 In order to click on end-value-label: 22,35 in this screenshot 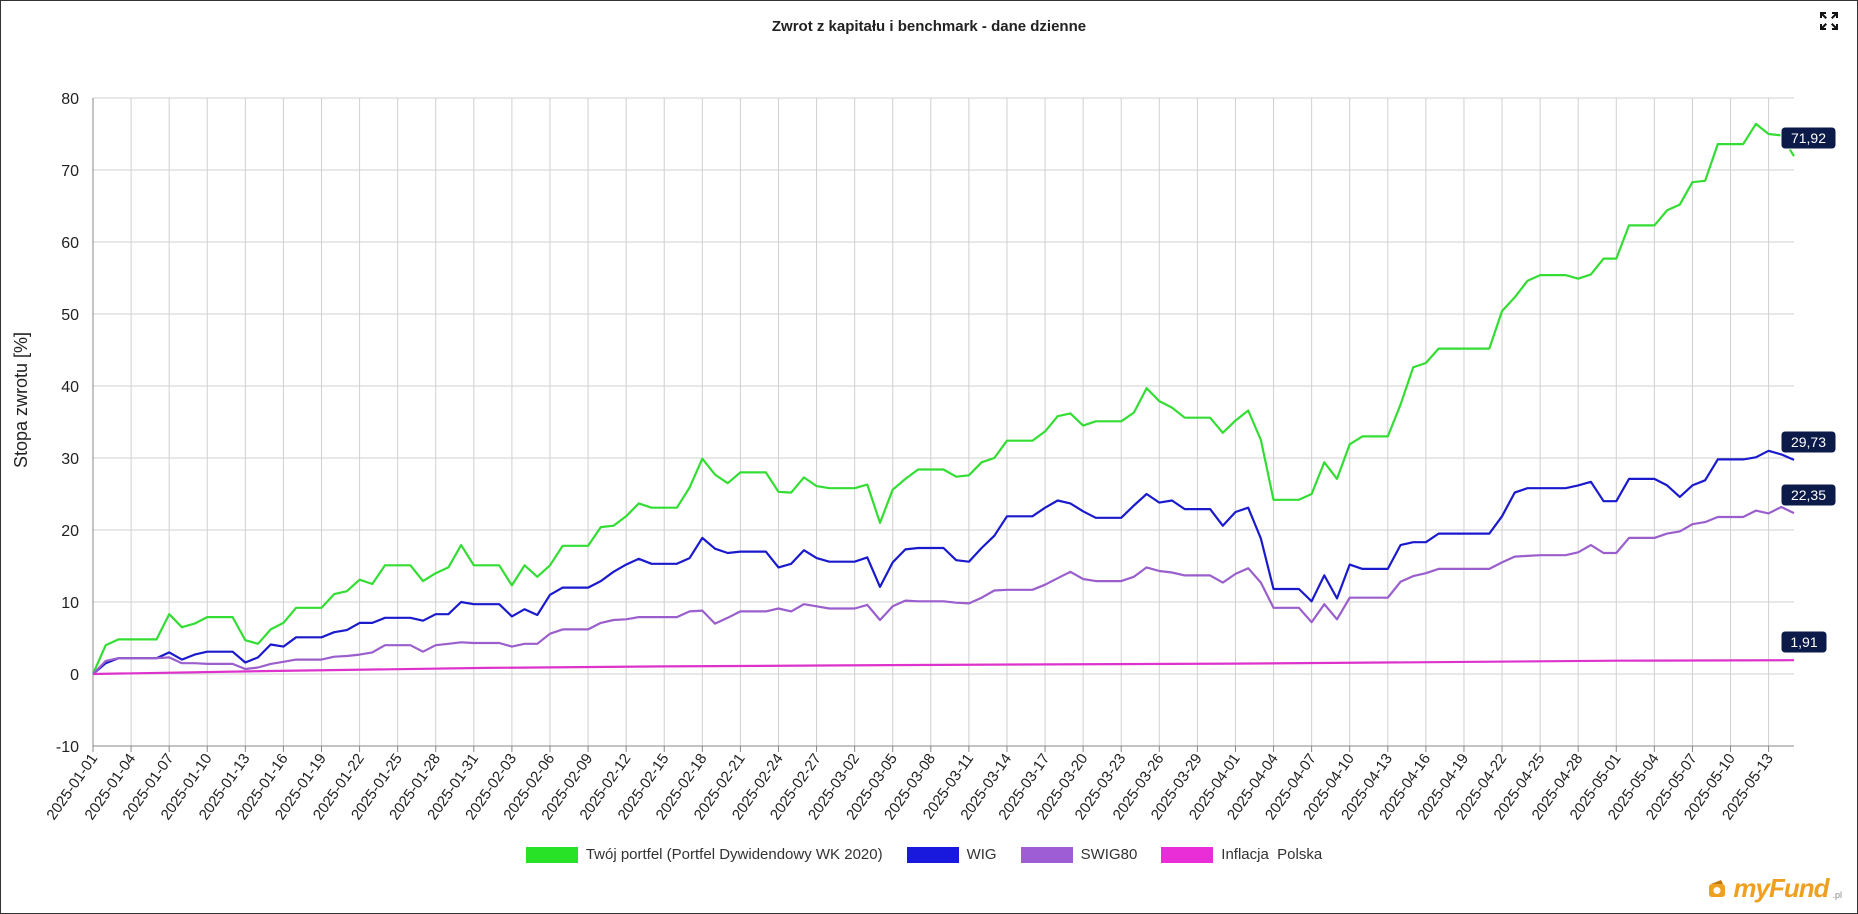, I will do `click(1808, 495)`.